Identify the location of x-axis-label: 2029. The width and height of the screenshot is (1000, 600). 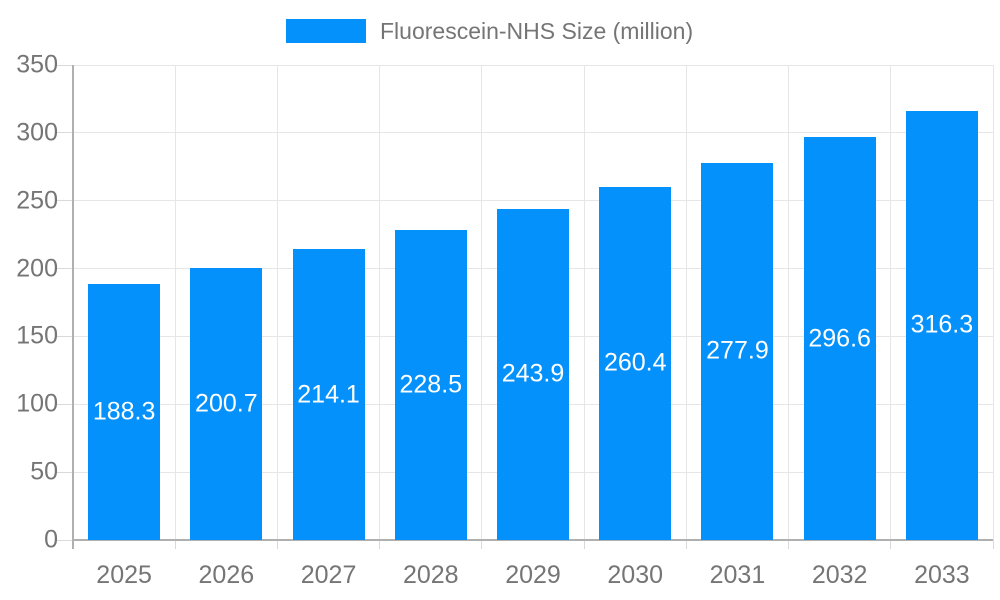
(533, 575).